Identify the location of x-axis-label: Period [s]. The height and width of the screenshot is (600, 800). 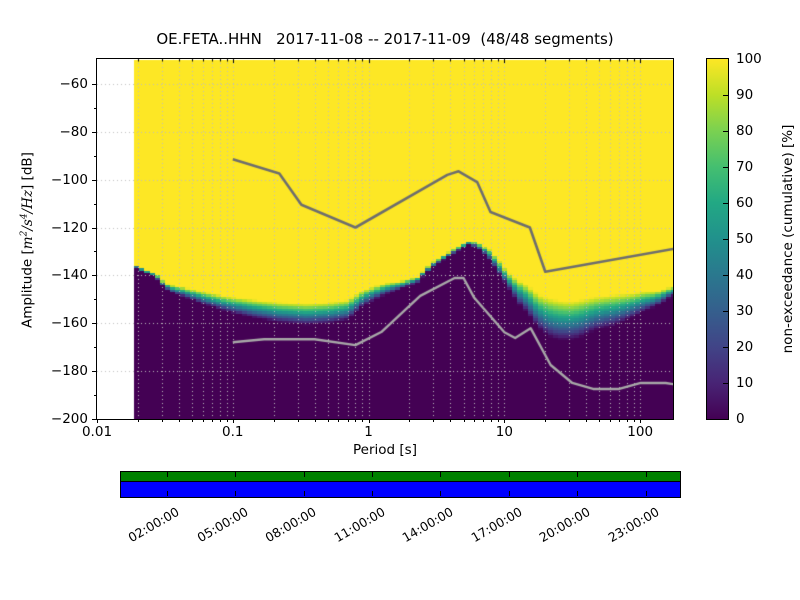
(385, 450).